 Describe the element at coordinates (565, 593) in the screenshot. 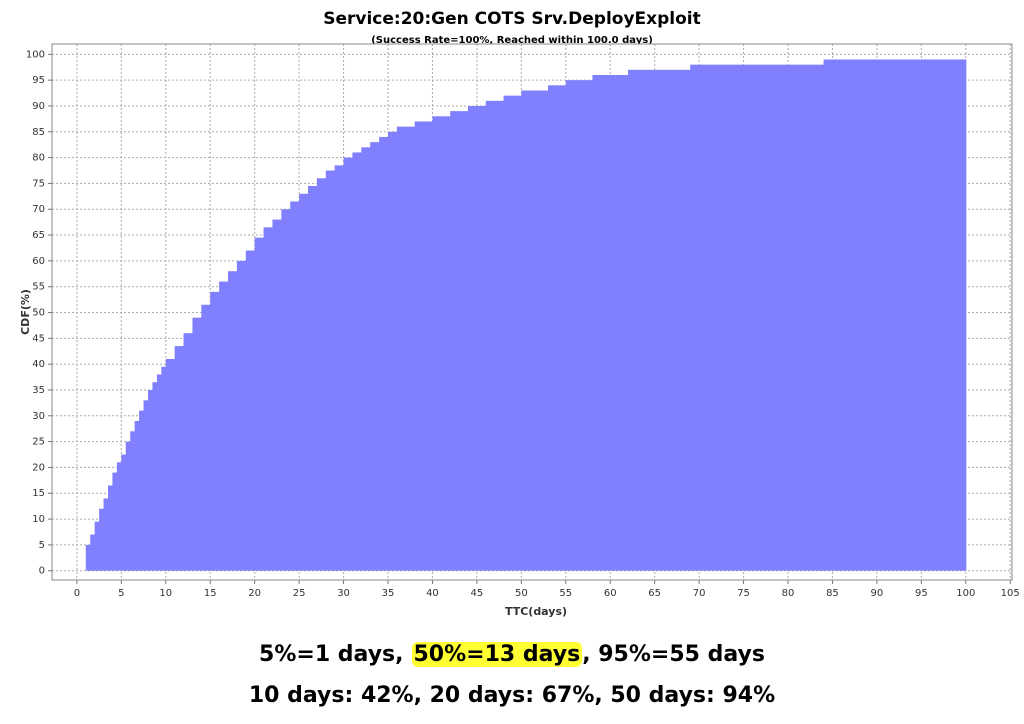

I see `x-tick-label: 55` at that location.